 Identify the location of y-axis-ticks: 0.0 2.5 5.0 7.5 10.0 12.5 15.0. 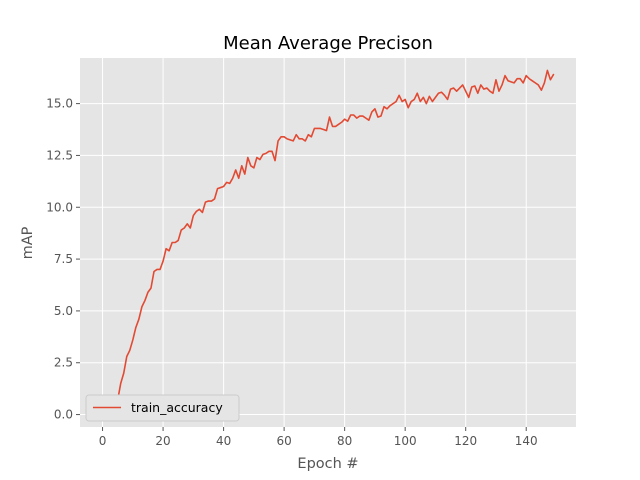
(63, 259).